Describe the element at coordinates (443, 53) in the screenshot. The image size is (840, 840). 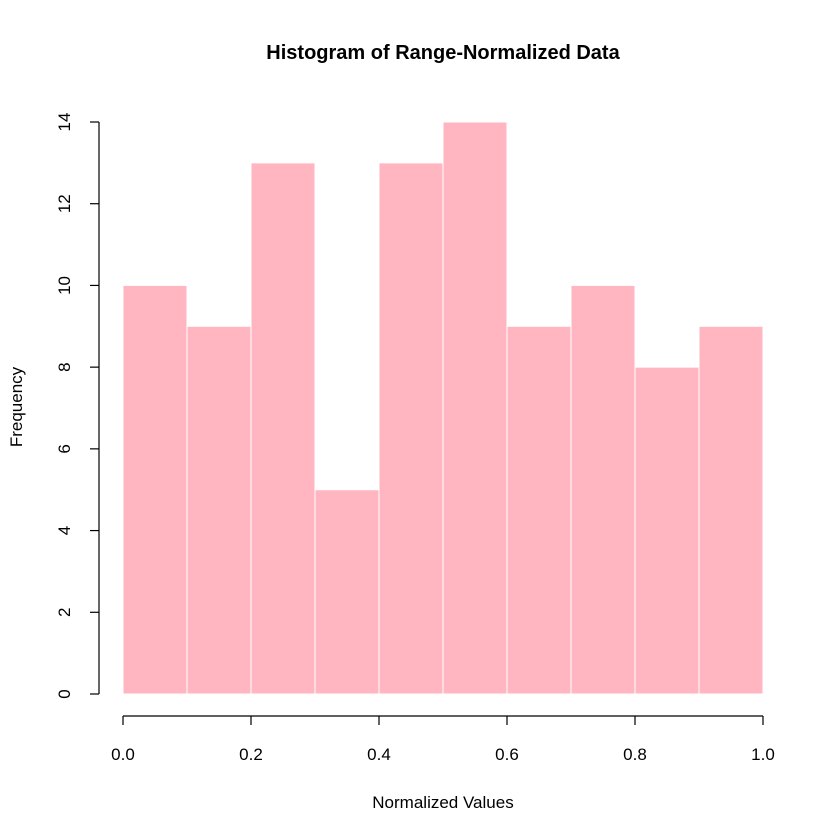
I see `chart-title: Histogram of Range-Normalized Data` at that location.